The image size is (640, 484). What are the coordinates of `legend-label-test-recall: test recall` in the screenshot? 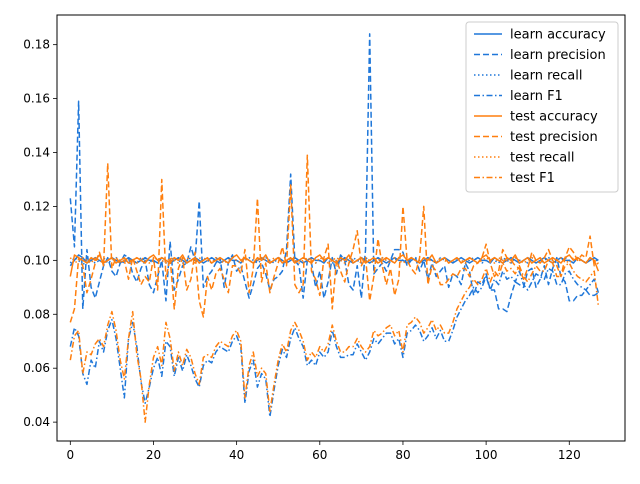 It's located at (542, 158).